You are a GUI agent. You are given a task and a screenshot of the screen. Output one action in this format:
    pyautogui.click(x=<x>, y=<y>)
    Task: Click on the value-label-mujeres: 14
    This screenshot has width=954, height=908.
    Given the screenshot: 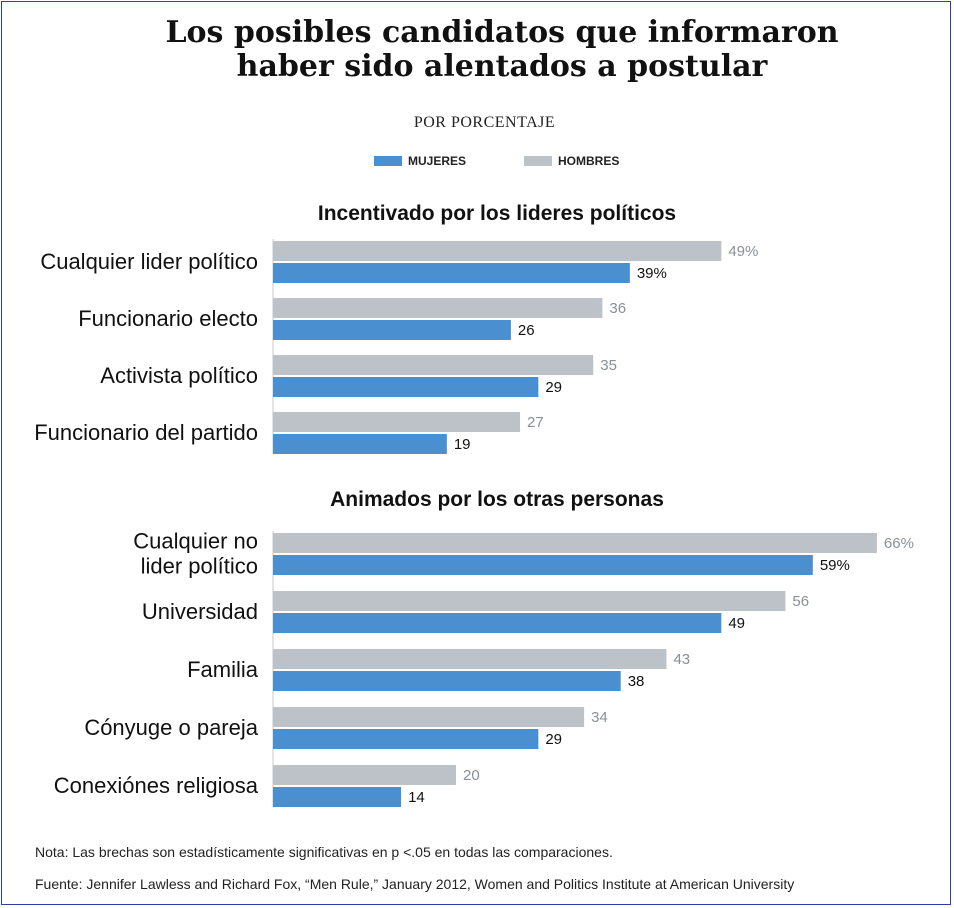 What is the action you would take?
    pyautogui.click(x=416, y=797)
    